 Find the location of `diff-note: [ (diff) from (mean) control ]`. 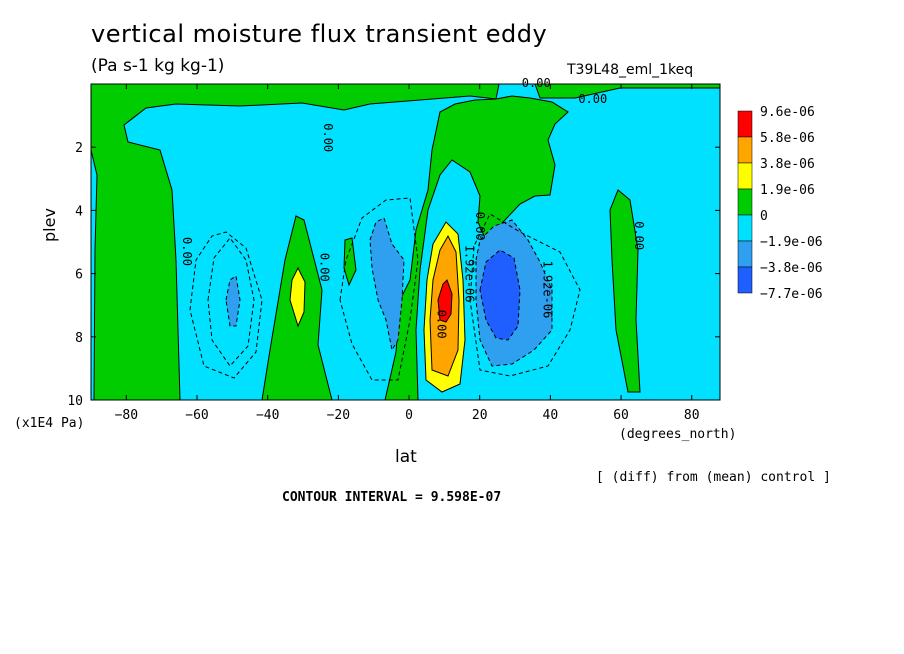

diff-note: [ (diff) from (mean) control ] is located at coordinates (713, 477).